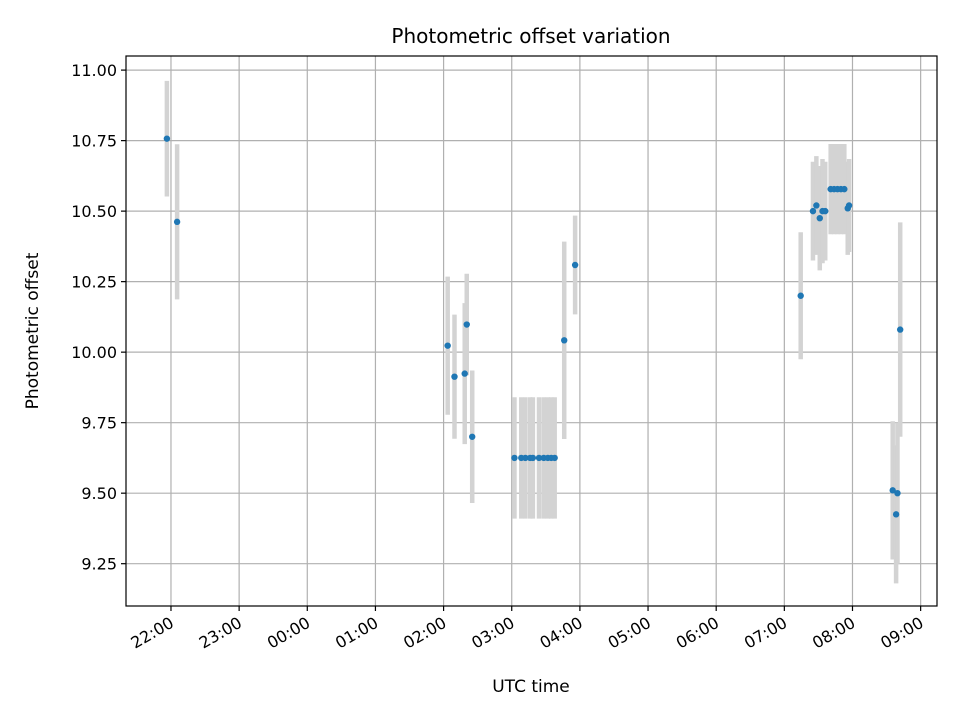  What do you see at coordinates (94, 352) in the screenshot?
I see `y-tick-label: 10.00` at bounding box center [94, 352].